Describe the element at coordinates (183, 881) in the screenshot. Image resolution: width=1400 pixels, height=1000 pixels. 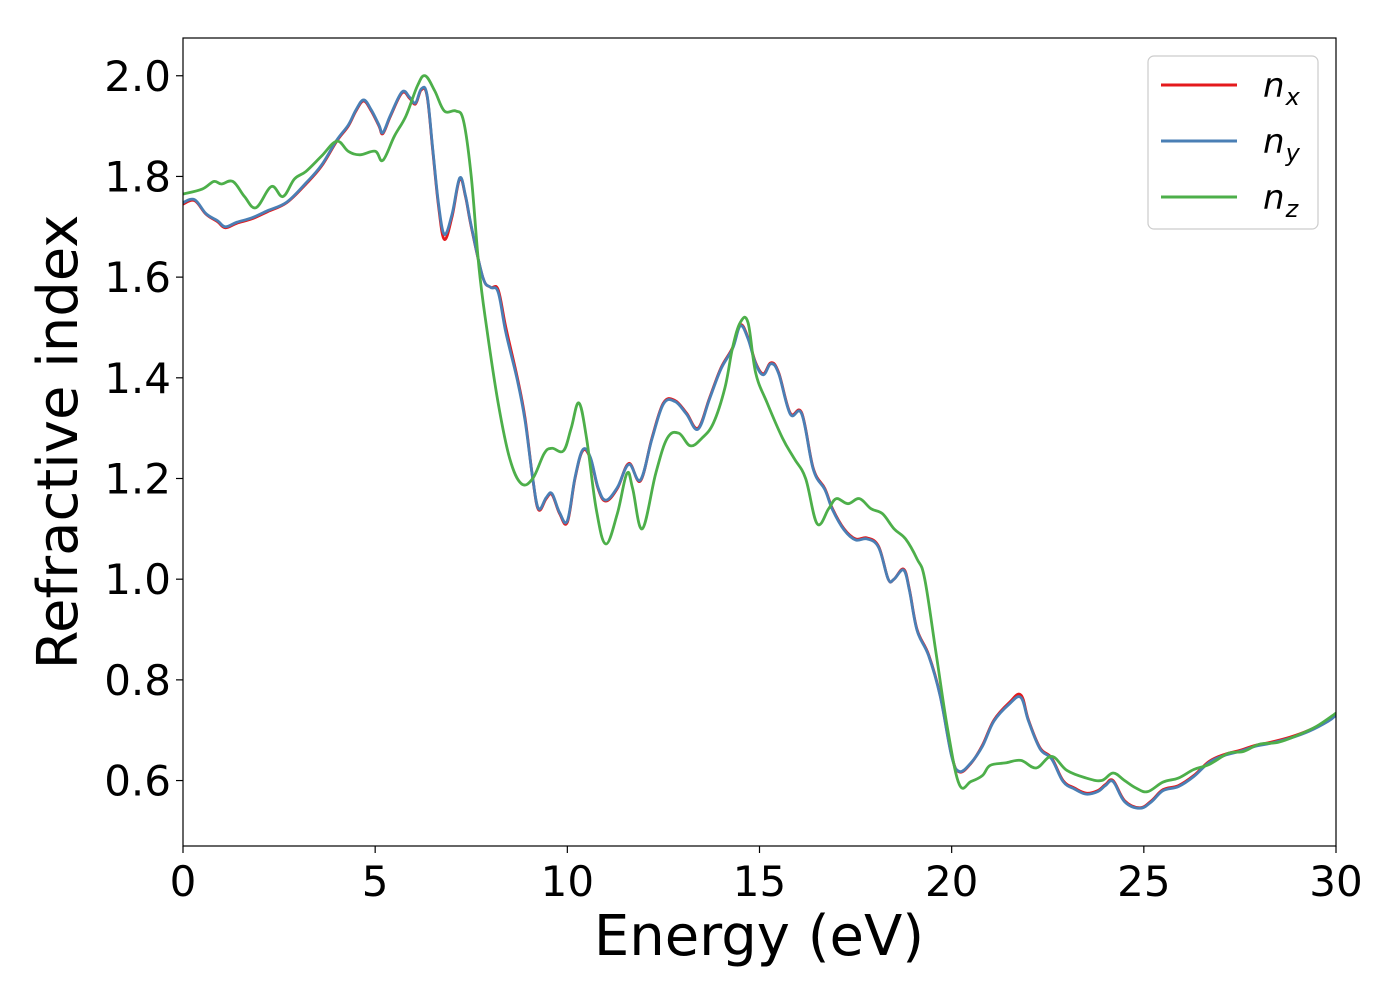
I see `x-tick-label: 0` at that location.